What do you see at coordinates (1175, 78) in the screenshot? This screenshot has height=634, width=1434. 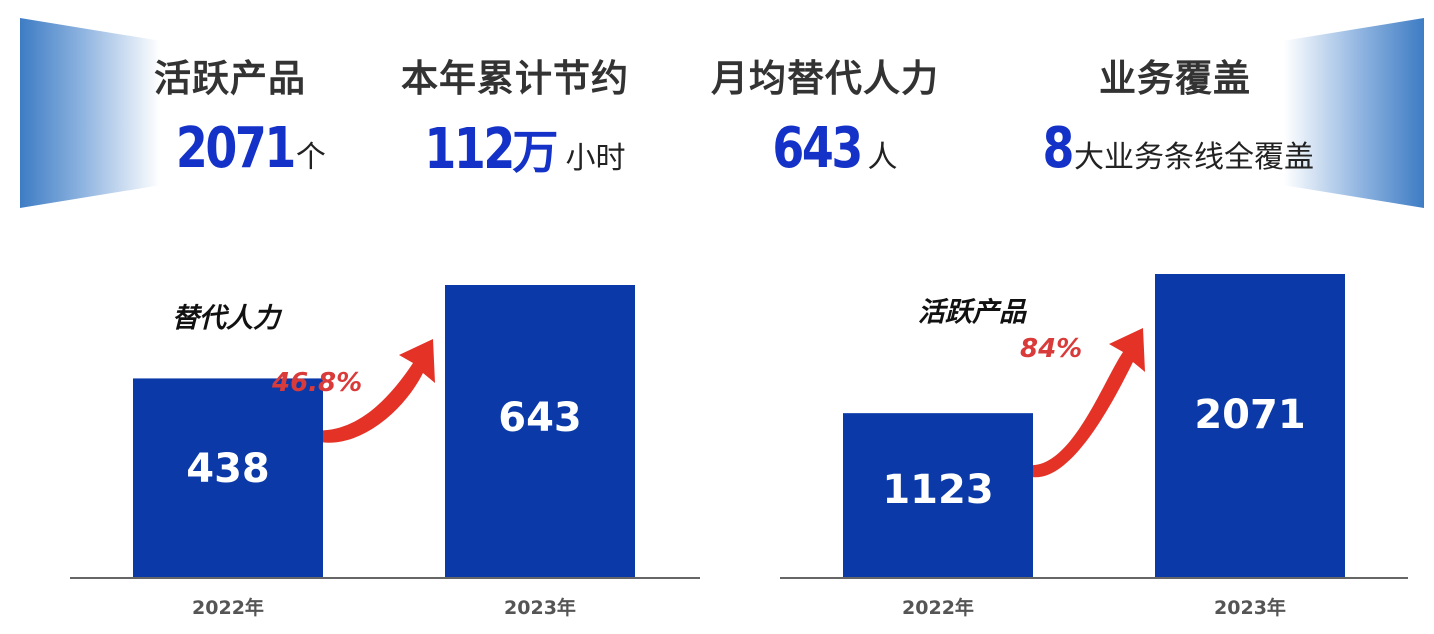 I see `stat-label: 业务覆盖` at bounding box center [1175, 78].